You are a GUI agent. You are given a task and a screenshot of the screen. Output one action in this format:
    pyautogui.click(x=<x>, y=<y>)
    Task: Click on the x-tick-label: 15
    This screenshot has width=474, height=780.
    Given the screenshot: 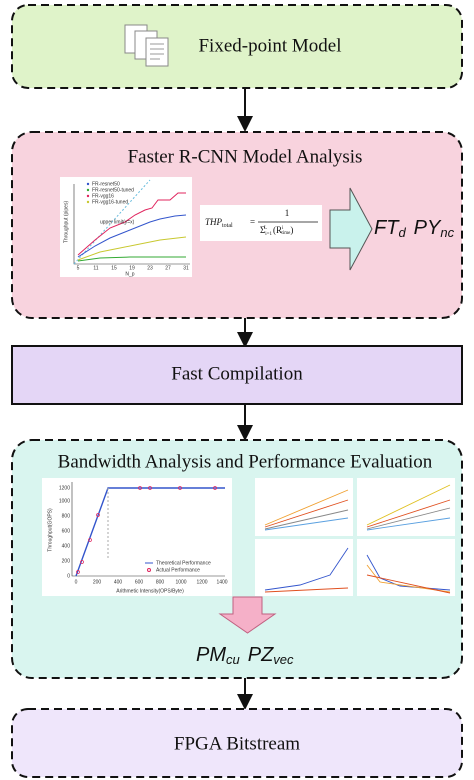 What is the action you would take?
    pyautogui.click(x=114, y=268)
    